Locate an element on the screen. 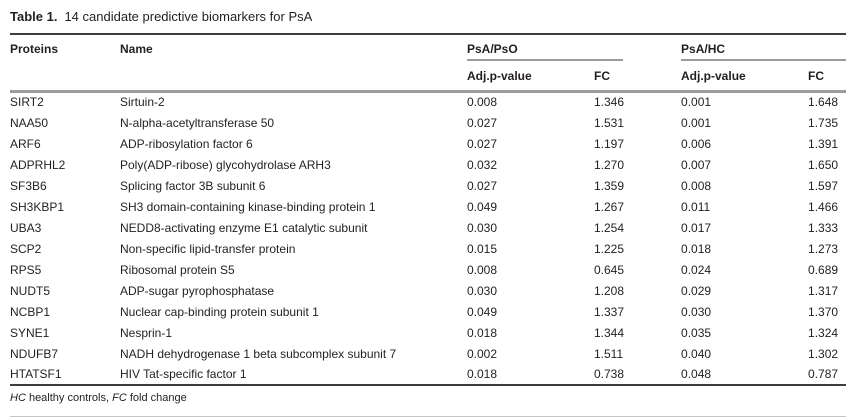 This screenshot has height=417, width=853. pso-fc-cell: 1.344 is located at coordinates (609, 332).